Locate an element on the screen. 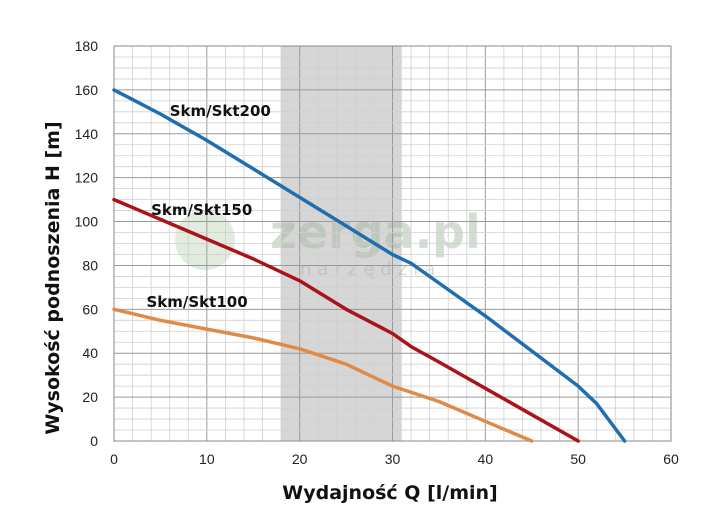 Image resolution: width=709 pixels, height=524 pixels. watermark-sub: narzędzia is located at coordinates (370, 269).